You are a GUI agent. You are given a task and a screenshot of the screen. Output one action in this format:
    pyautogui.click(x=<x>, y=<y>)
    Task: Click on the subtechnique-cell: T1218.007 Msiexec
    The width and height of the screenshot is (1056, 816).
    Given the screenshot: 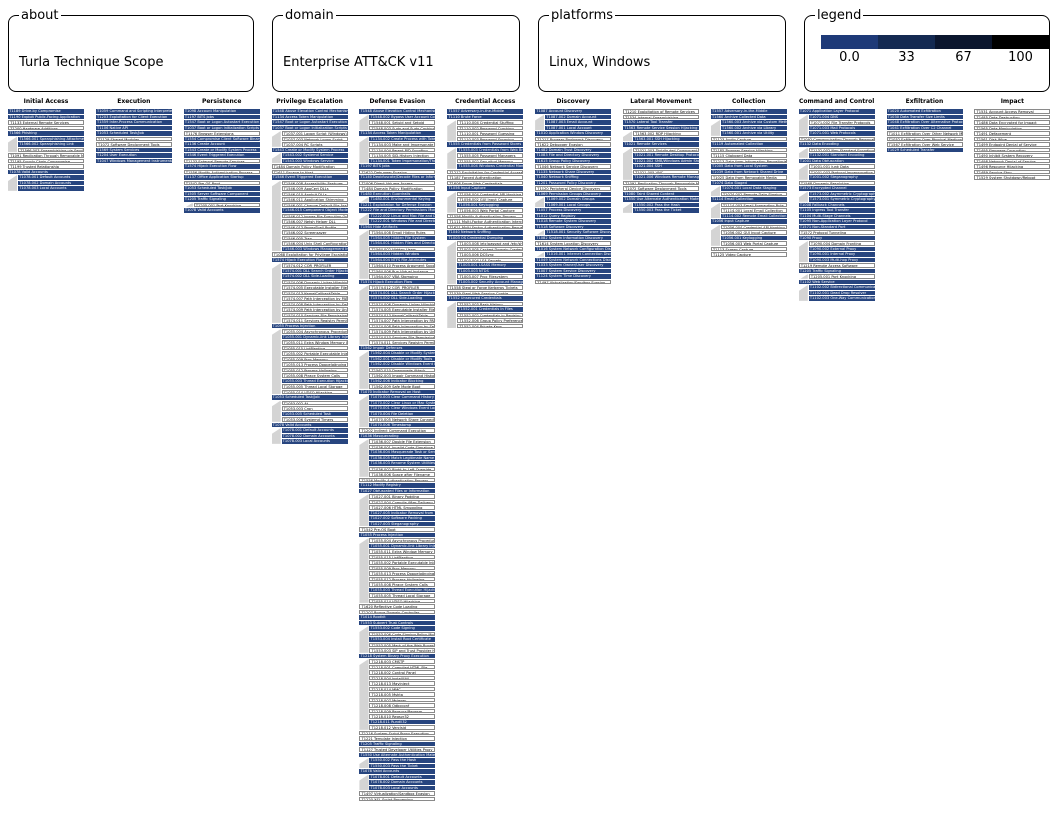 What is the action you would take?
    pyautogui.click(x=402, y=700)
    